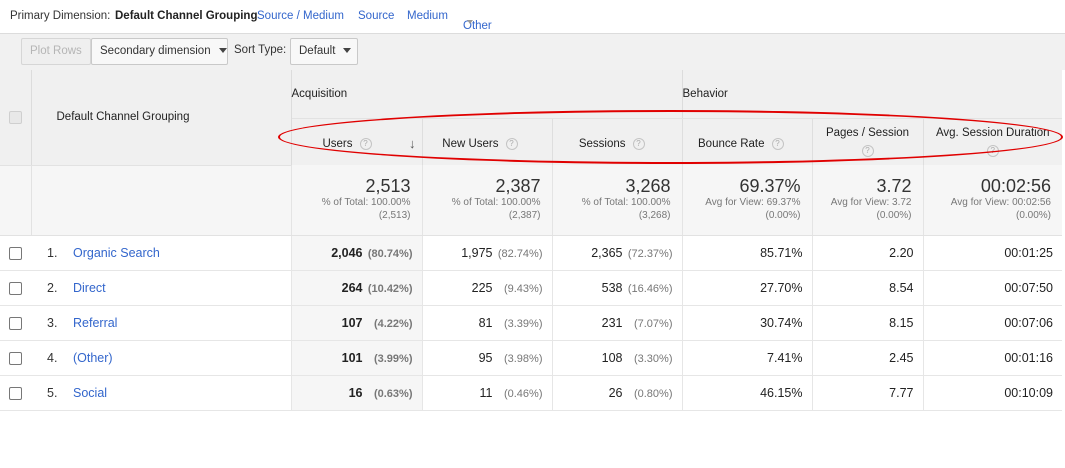 The image size is (1065, 468). What do you see at coordinates (650, 288) in the screenshot?
I see `sessions-percent: (16.46%)` at bounding box center [650, 288].